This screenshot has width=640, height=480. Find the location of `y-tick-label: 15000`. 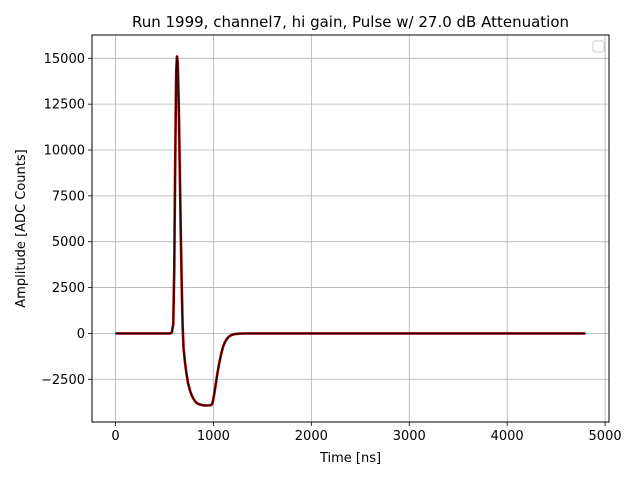

y-tick-label: 15000 is located at coordinates (64, 59).